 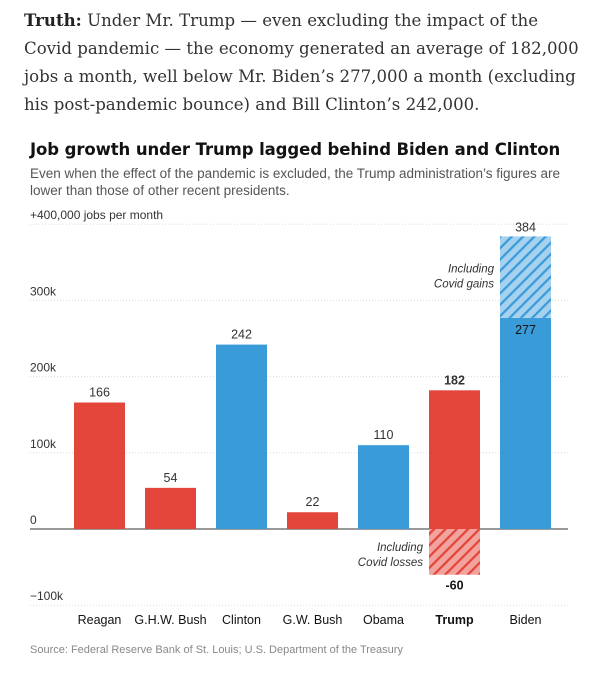 What do you see at coordinates (383, 620) in the screenshot?
I see `category-label: Obama` at bounding box center [383, 620].